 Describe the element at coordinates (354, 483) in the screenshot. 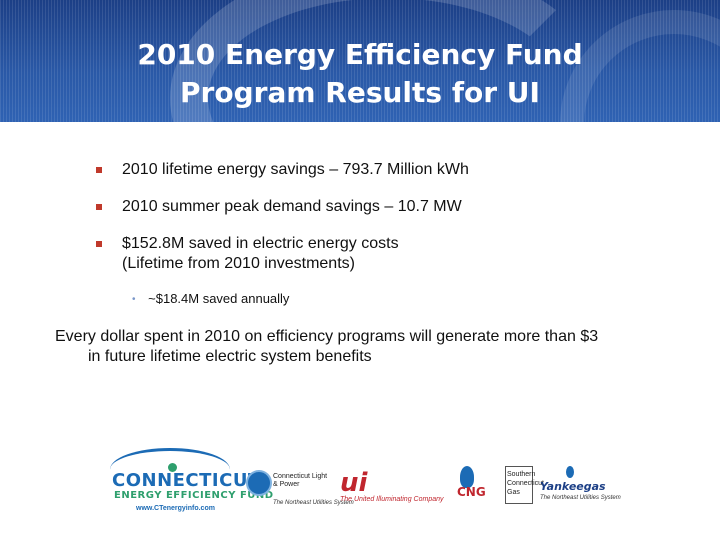

I see `ui-logo-mark: ui` at that location.